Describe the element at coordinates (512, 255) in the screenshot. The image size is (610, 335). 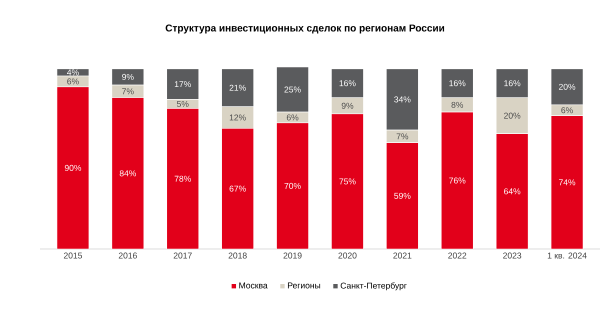
I see `x-tick-label: 2023` at that location.